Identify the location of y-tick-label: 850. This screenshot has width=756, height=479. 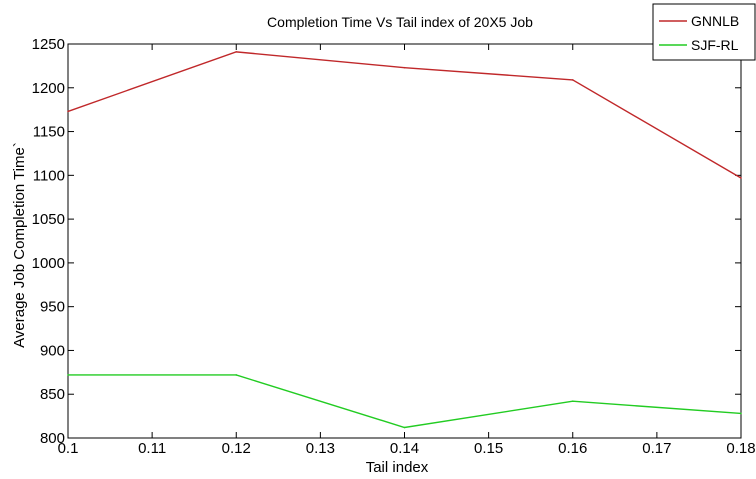
(52, 394).